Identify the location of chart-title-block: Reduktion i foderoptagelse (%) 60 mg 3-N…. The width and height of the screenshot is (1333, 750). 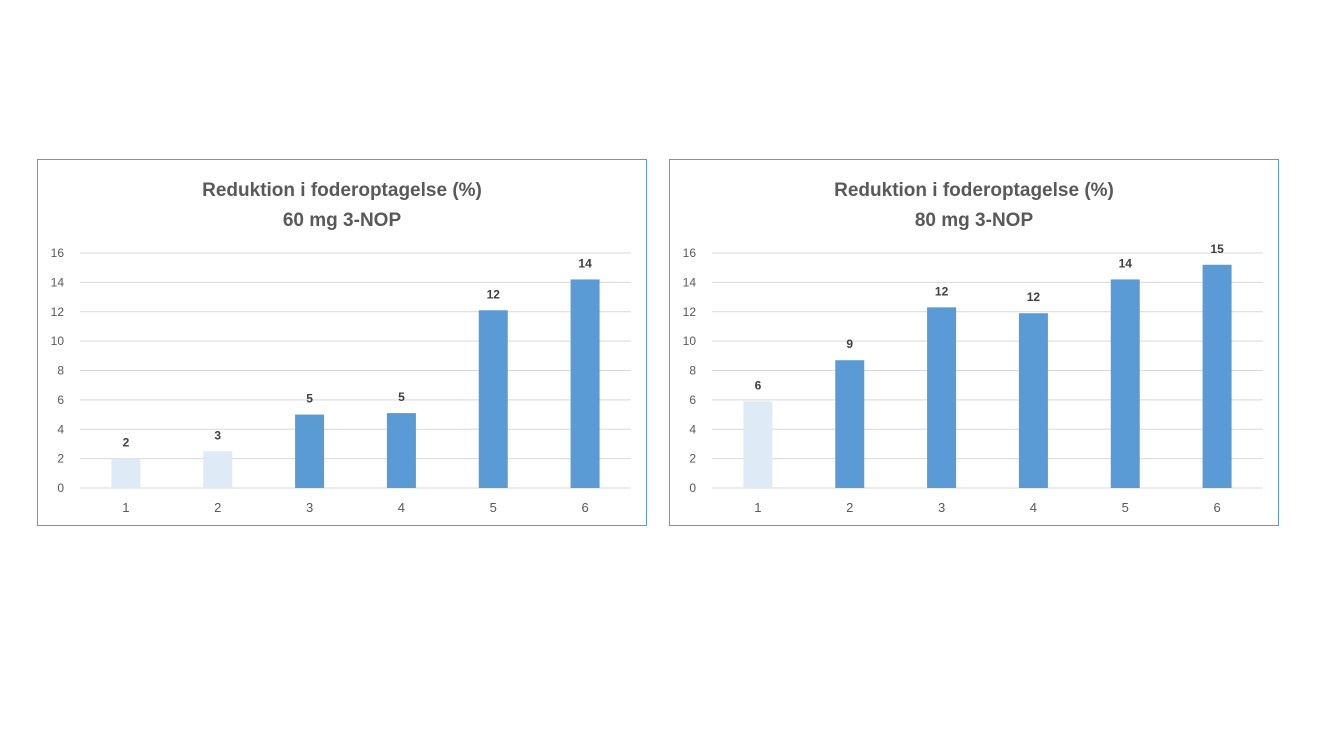
(342, 206).